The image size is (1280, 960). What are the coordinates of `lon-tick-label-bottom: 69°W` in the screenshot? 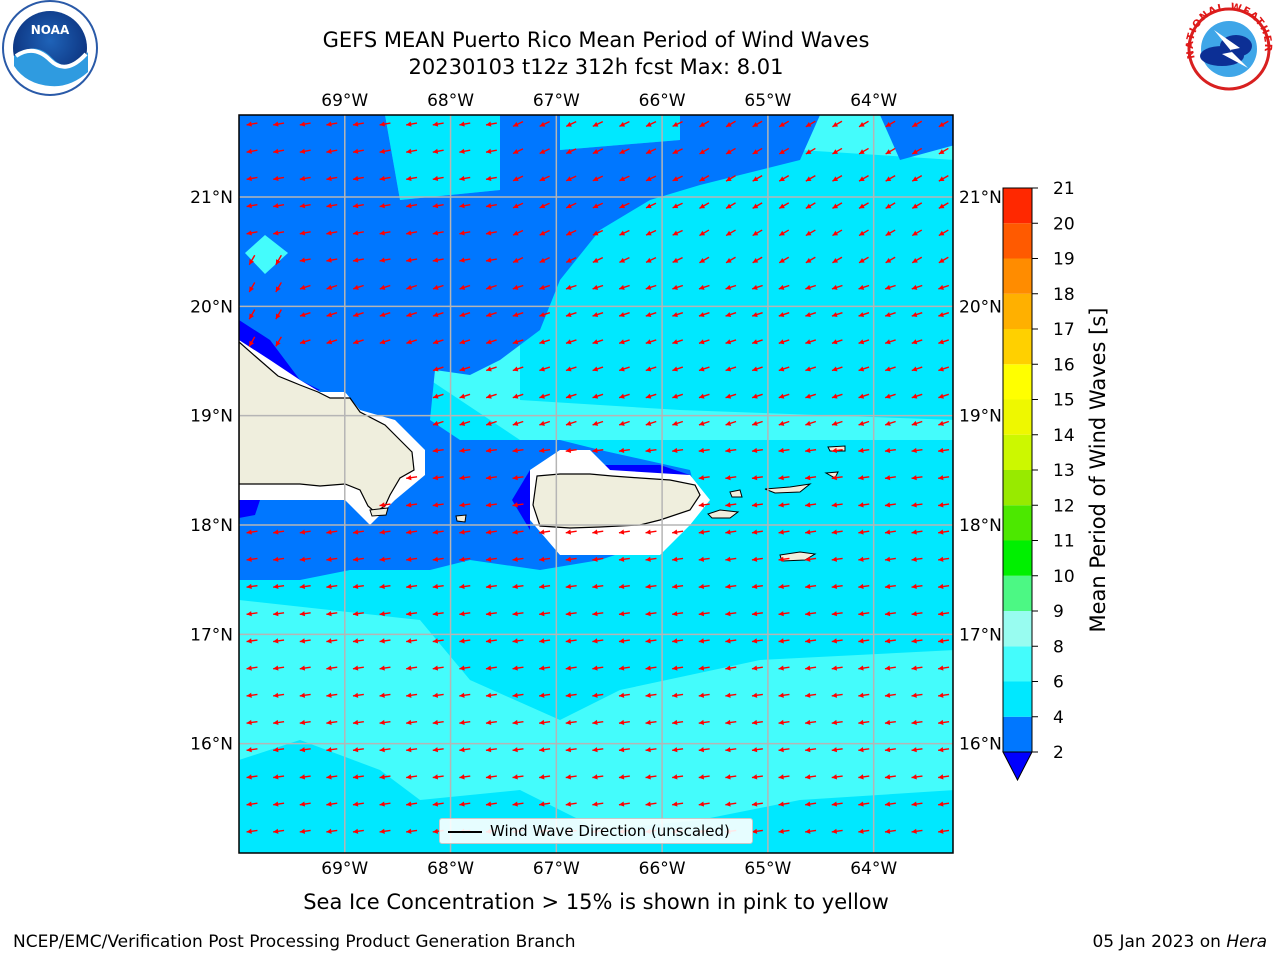 It's located at (344, 869).